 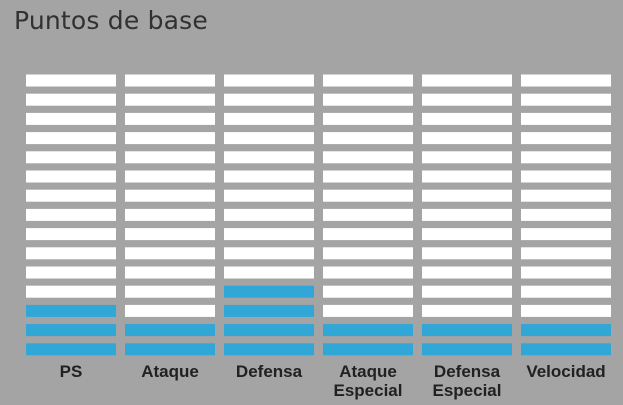 I want to click on chart-title: Puntos de base, so click(x=111, y=20).